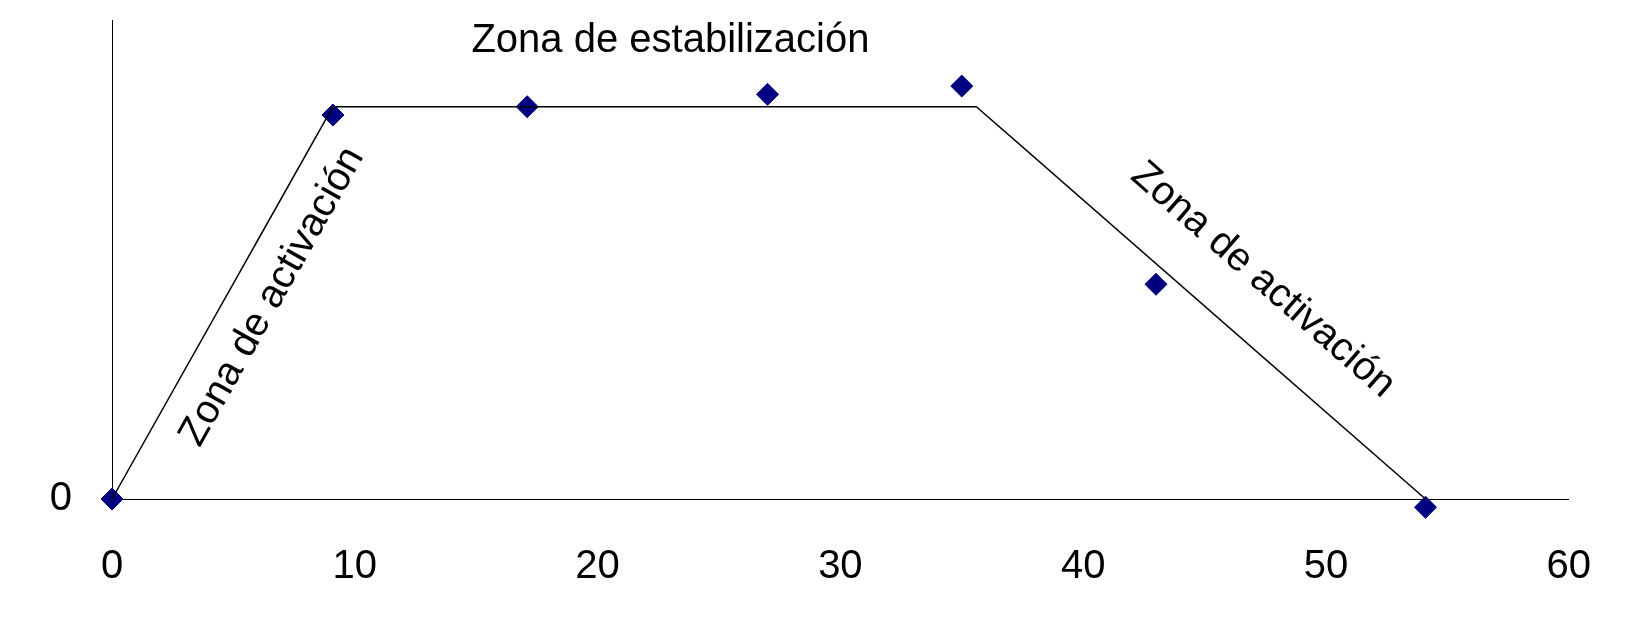 The height and width of the screenshot is (633, 1629). I want to click on x-tick-label: 10, so click(355, 564).